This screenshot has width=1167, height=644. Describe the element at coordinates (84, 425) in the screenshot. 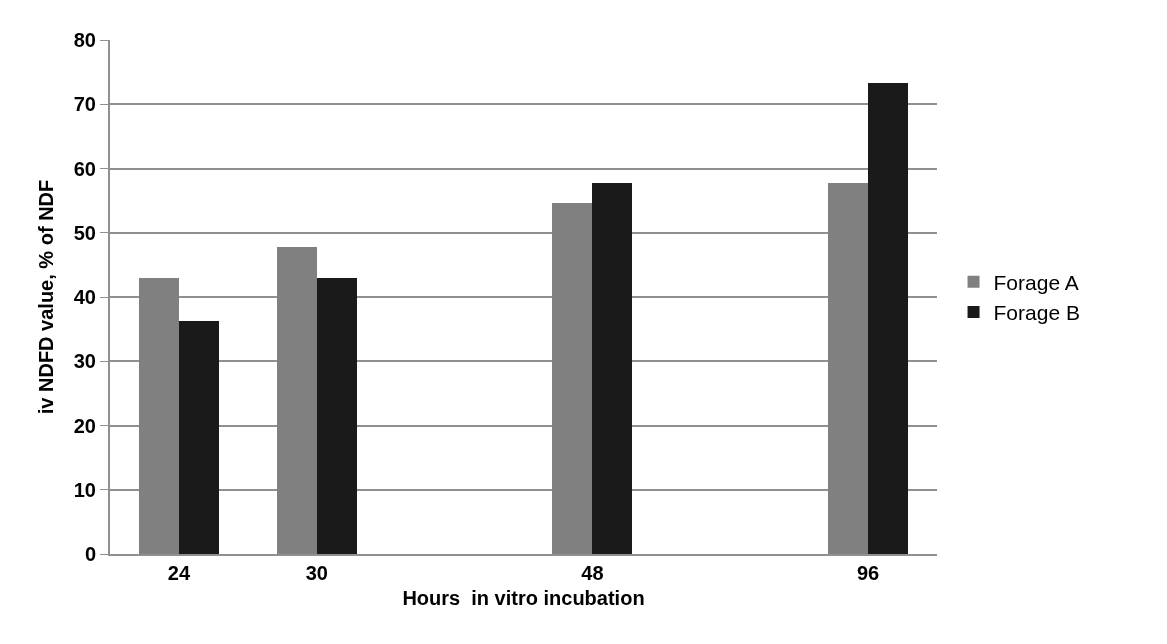

I see `y-tick-label: 20` at that location.